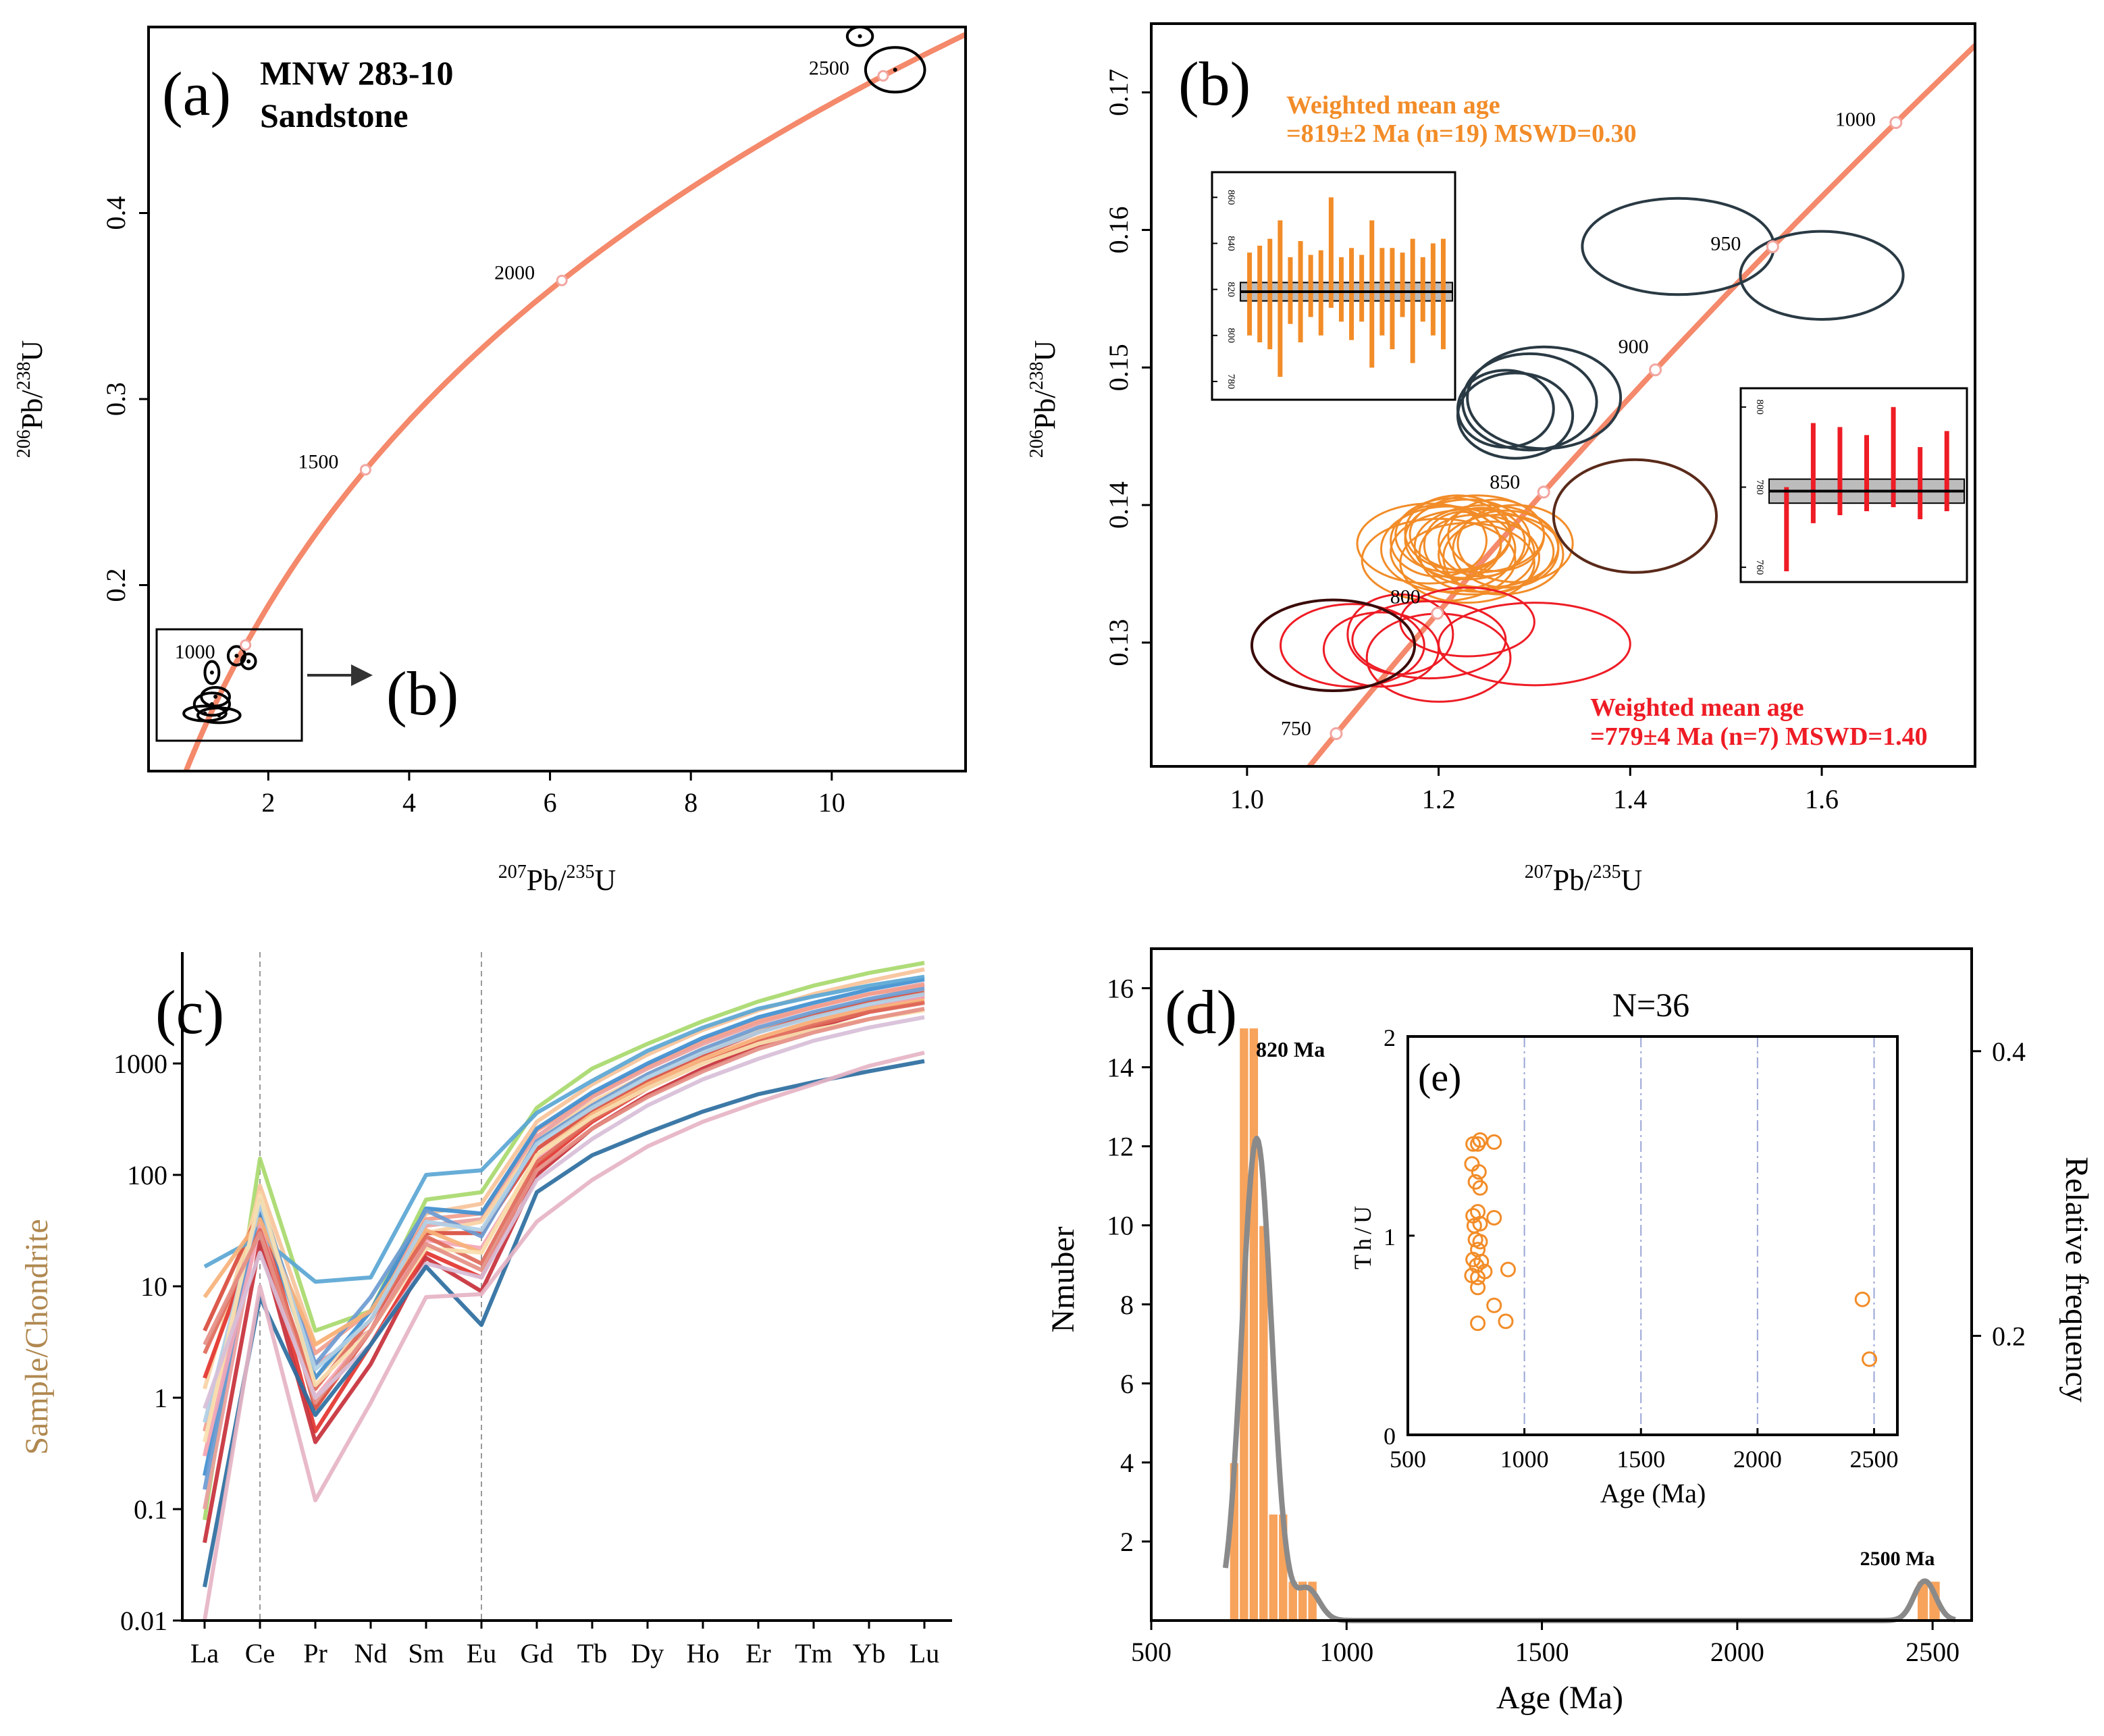  What do you see at coordinates (1653, 1493) in the screenshot?
I see `panel-e-x-title: Age (Ma)` at bounding box center [1653, 1493].